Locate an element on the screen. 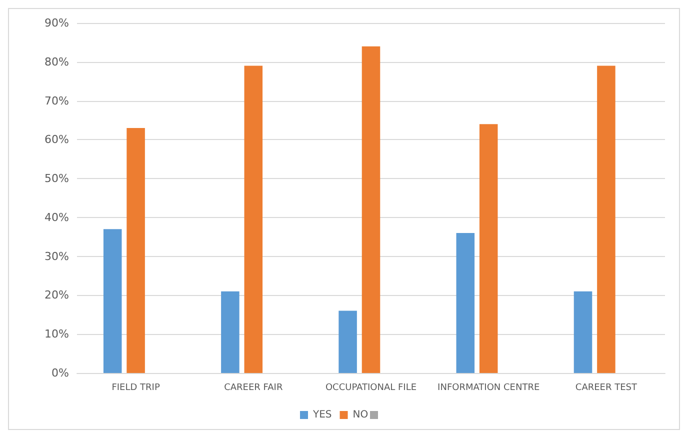 Image resolution: width=688 pixels, height=438 pixels. y-tick-label: 40% is located at coordinates (56, 217).